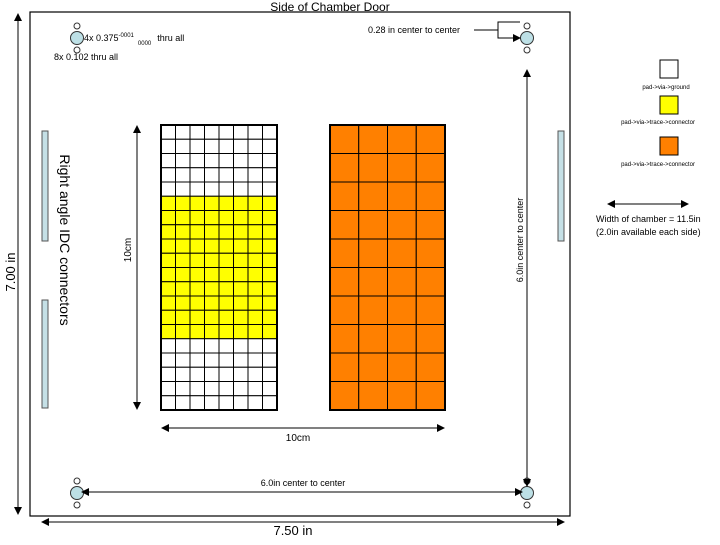  Describe the element at coordinates (292, 530) in the screenshot. I see `width-label: 7.50 in` at that location.